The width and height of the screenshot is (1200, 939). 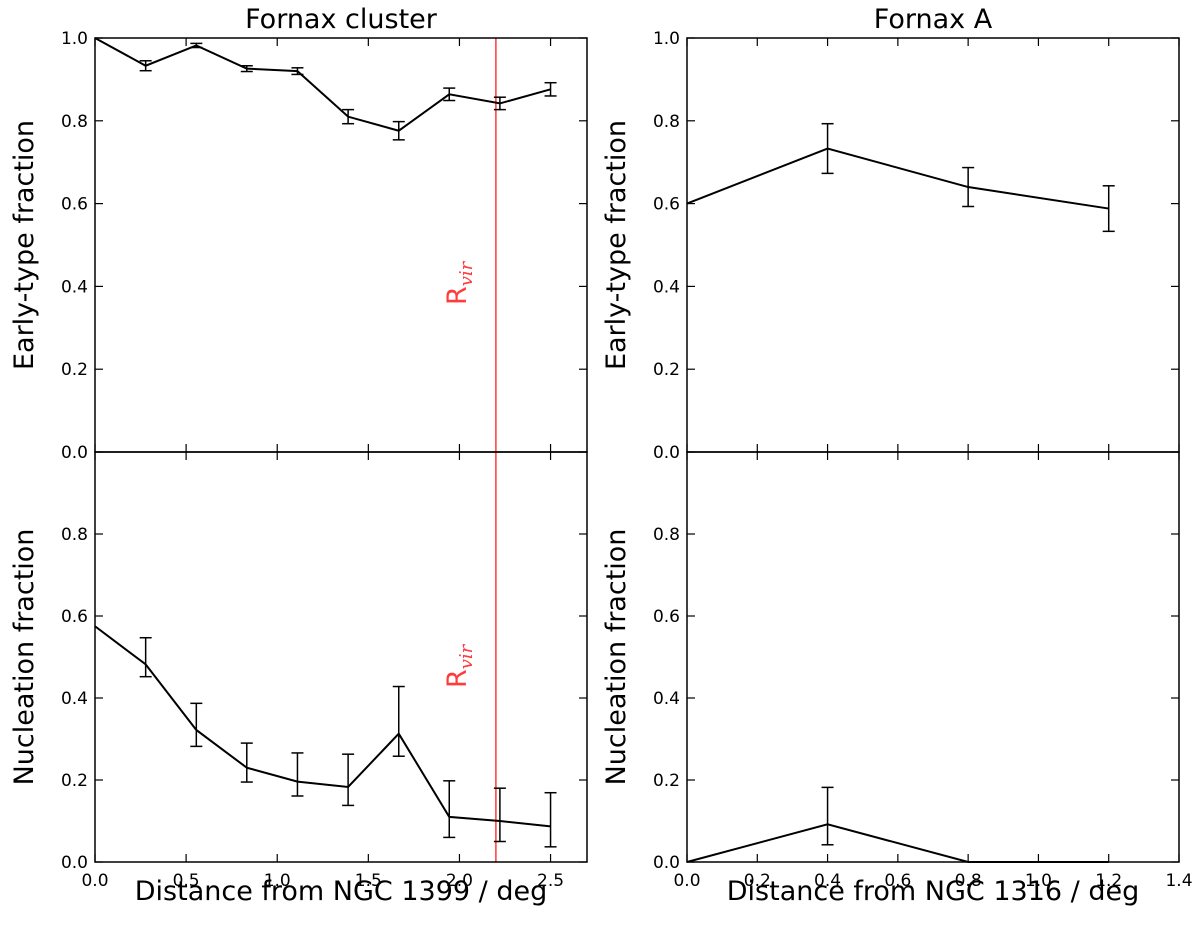 What do you see at coordinates (933, 19) in the screenshot?
I see `panel-title: Fornax A` at bounding box center [933, 19].